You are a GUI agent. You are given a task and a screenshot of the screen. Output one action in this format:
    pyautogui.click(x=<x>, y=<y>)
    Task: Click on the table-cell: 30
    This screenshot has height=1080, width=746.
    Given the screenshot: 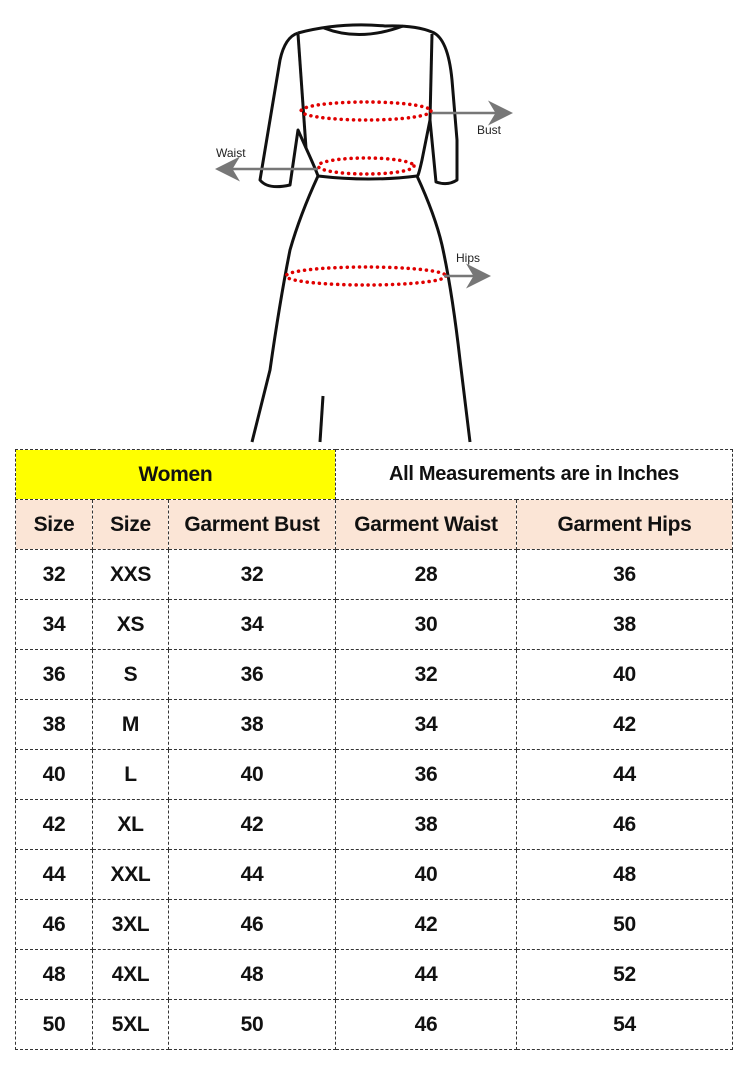 What is the action you would take?
    pyautogui.click(x=426, y=624)
    